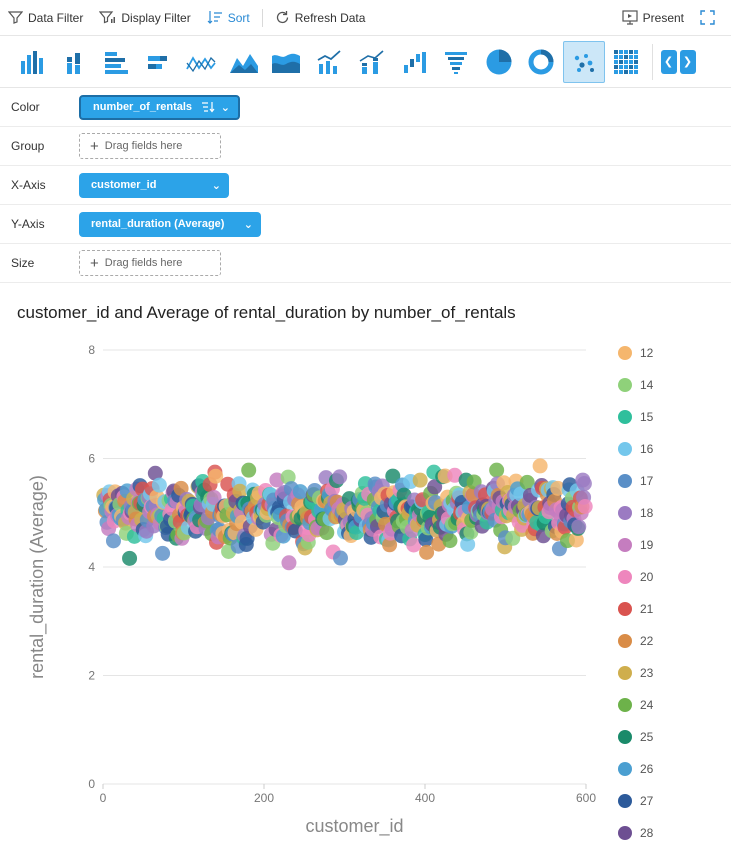  I want to click on x-axis-field-label: X-Axis, so click(28, 185).